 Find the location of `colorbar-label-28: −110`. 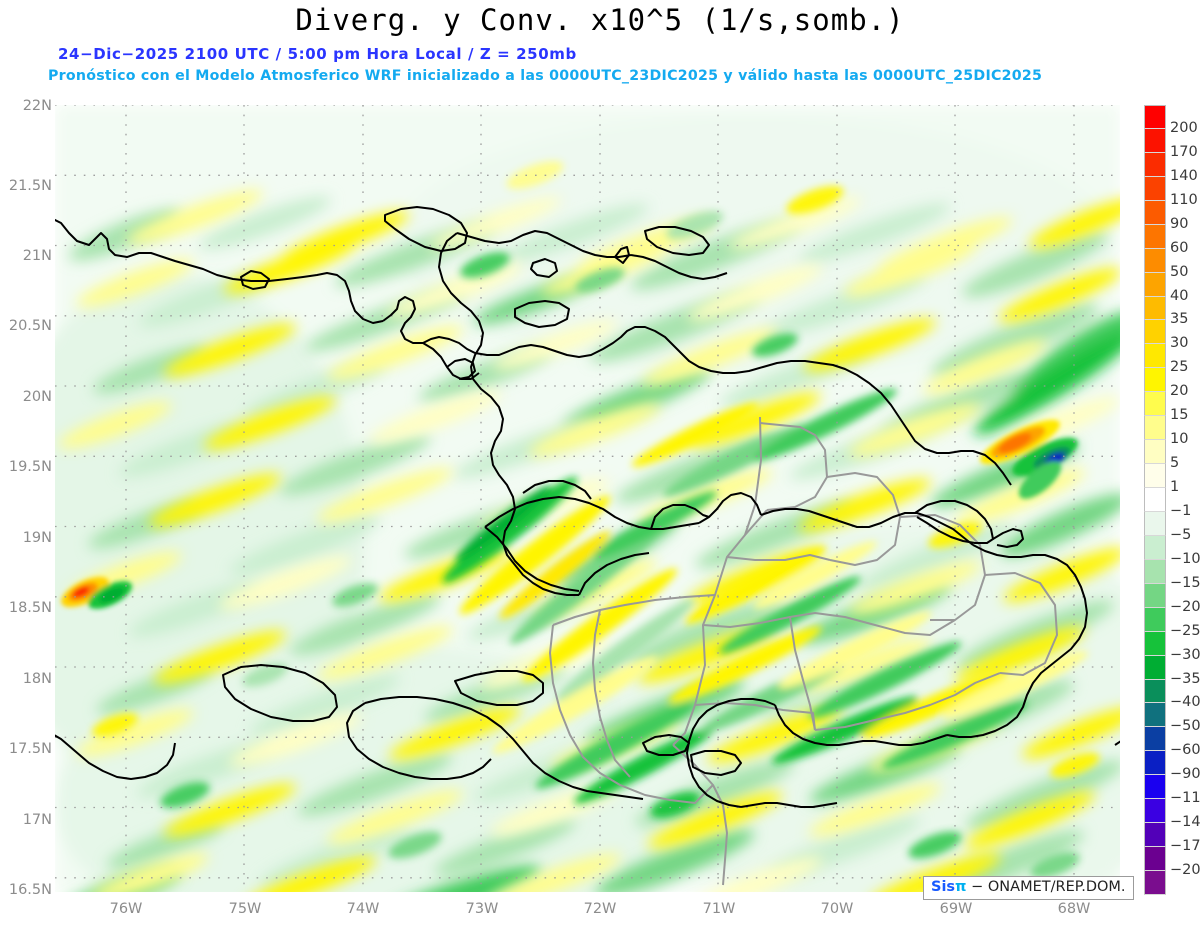

colorbar-label-28: −110 is located at coordinates (1185, 798).